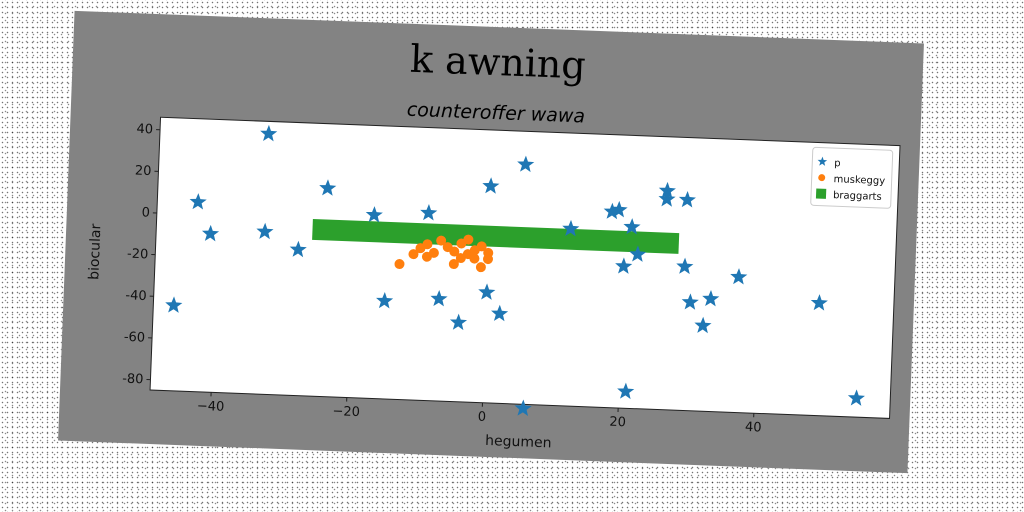 The width and height of the screenshot is (1024, 512). Describe the element at coordinates (145, 212) in the screenshot. I see `y-tick-label: 0` at that location.